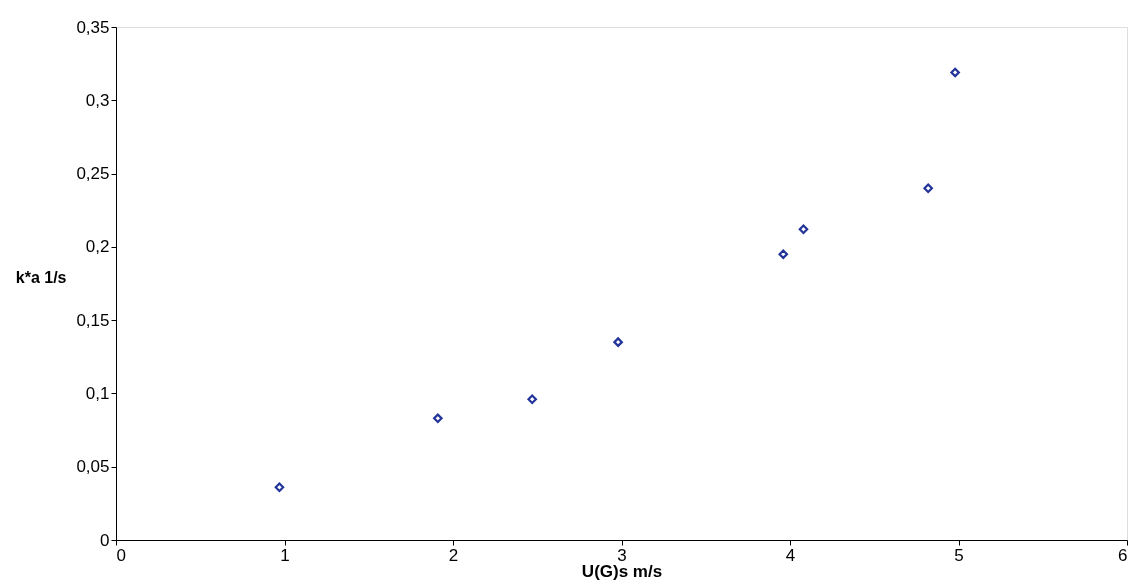 The image size is (1137, 584). What do you see at coordinates (41, 277) in the screenshot?
I see `y-axis-title: k*a 1/s` at bounding box center [41, 277].